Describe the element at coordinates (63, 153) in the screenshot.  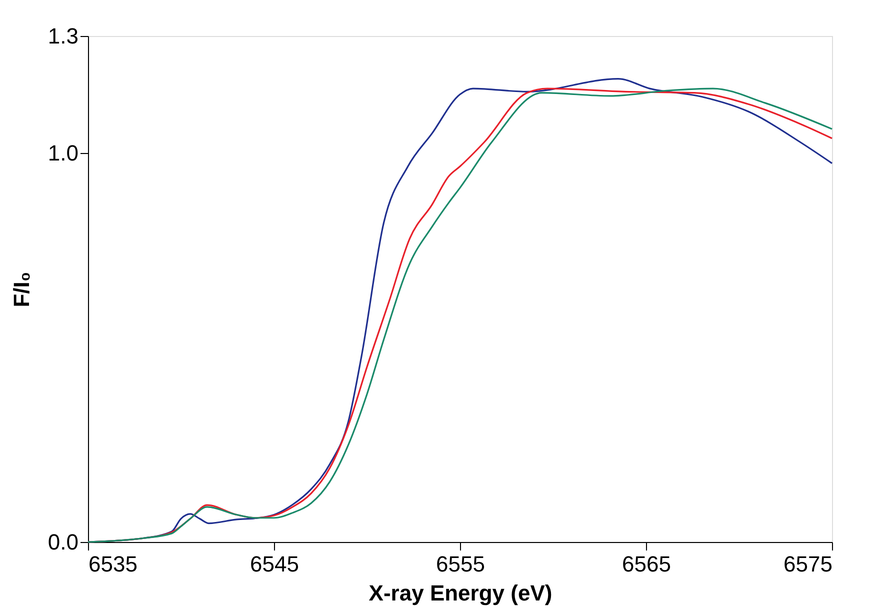
I see `y-tick-label: 1.0` at that location.